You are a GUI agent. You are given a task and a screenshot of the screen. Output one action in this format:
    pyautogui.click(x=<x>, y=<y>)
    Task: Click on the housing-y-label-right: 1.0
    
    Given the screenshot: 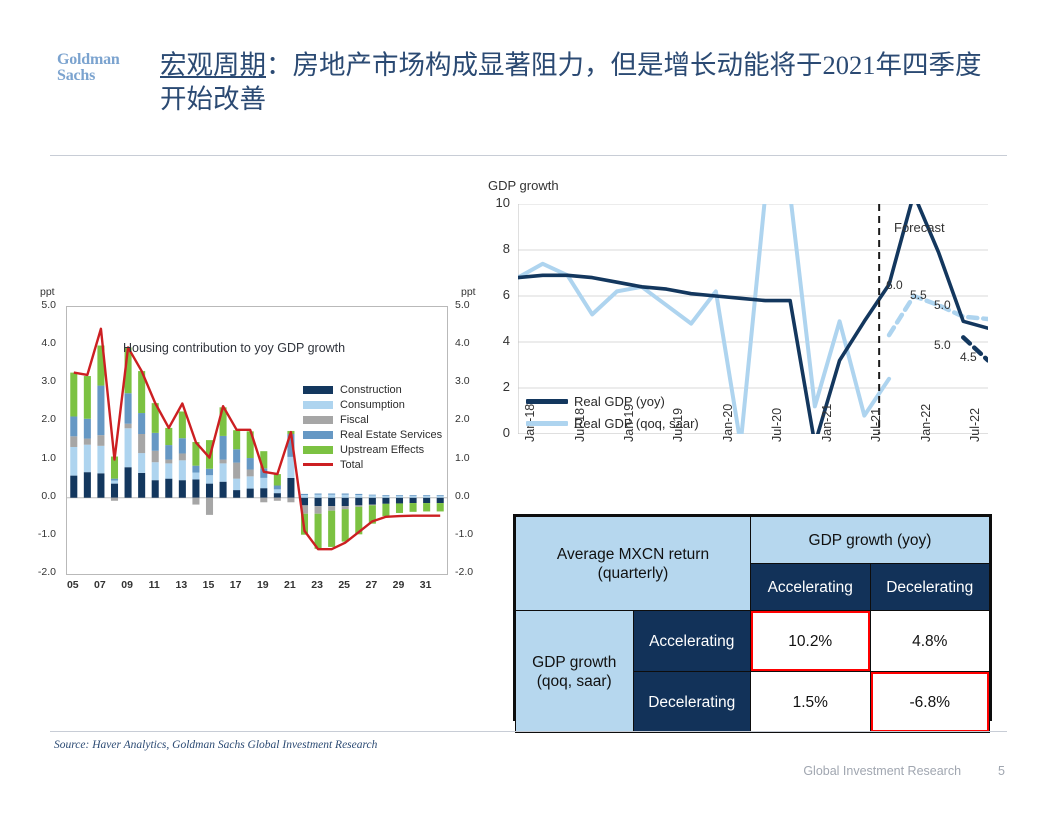 What is the action you would take?
    pyautogui.click(x=462, y=457)
    